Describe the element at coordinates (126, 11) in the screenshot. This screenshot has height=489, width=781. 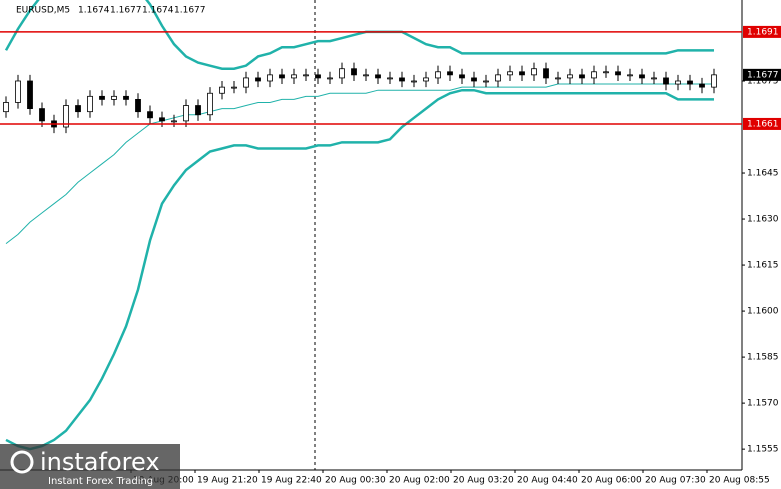
I see `ohlc-high: 1.1677` at that location.